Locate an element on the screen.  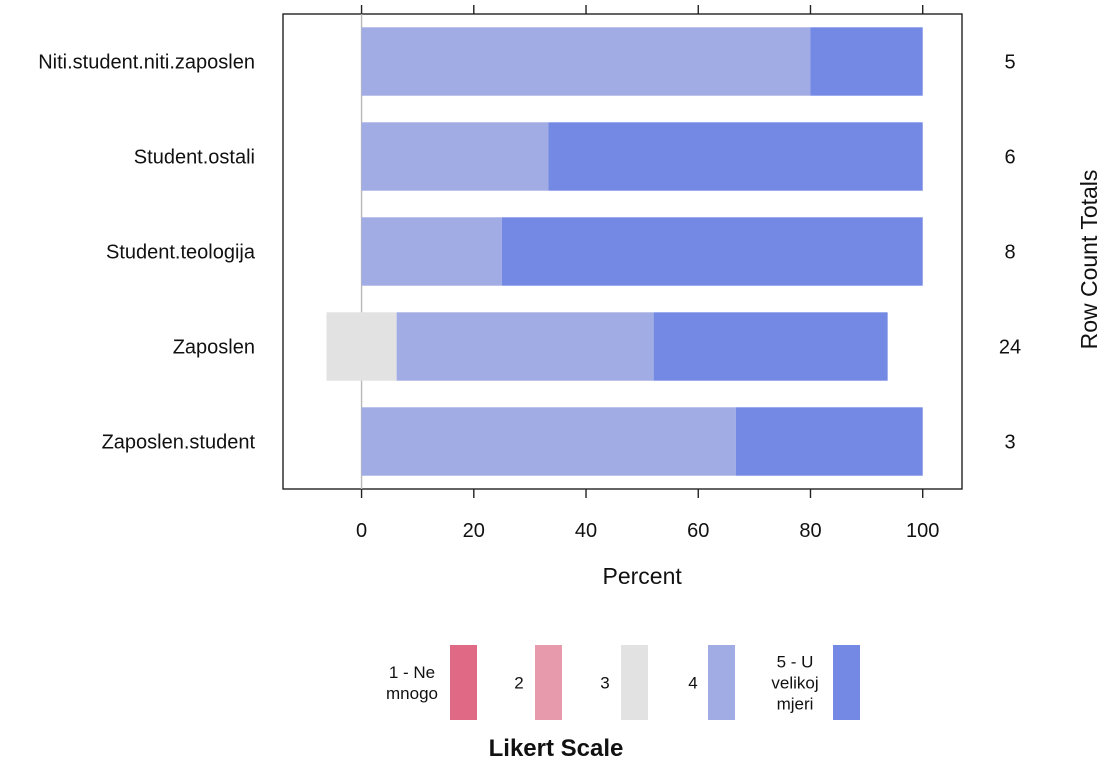
x-tick-label-40: 40 is located at coordinates (586, 531).